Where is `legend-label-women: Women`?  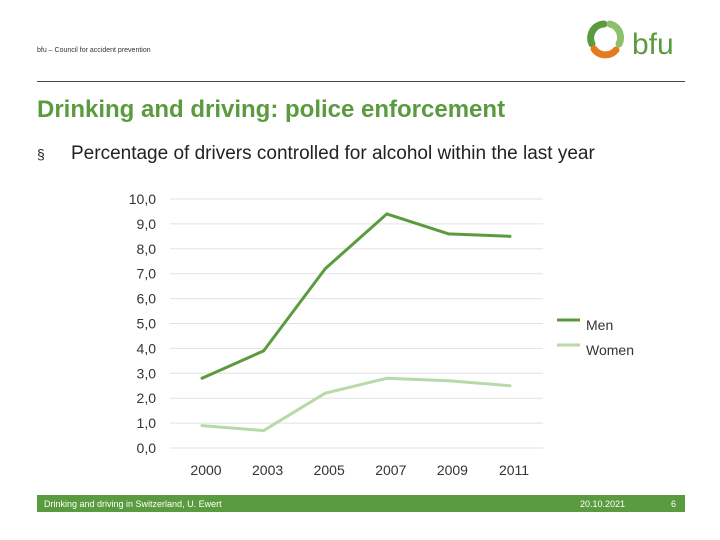 legend-label-women: Women is located at coordinates (610, 350).